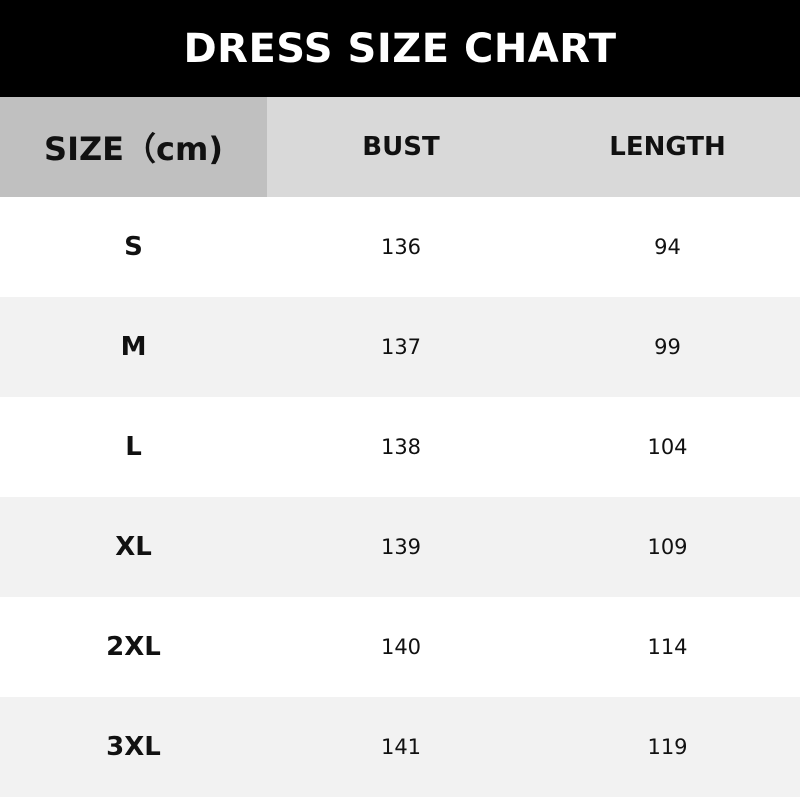  Describe the element at coordinates (400, 48) in the screenshot. I see `chart-title: DRESS SIZE CHART` at that location.